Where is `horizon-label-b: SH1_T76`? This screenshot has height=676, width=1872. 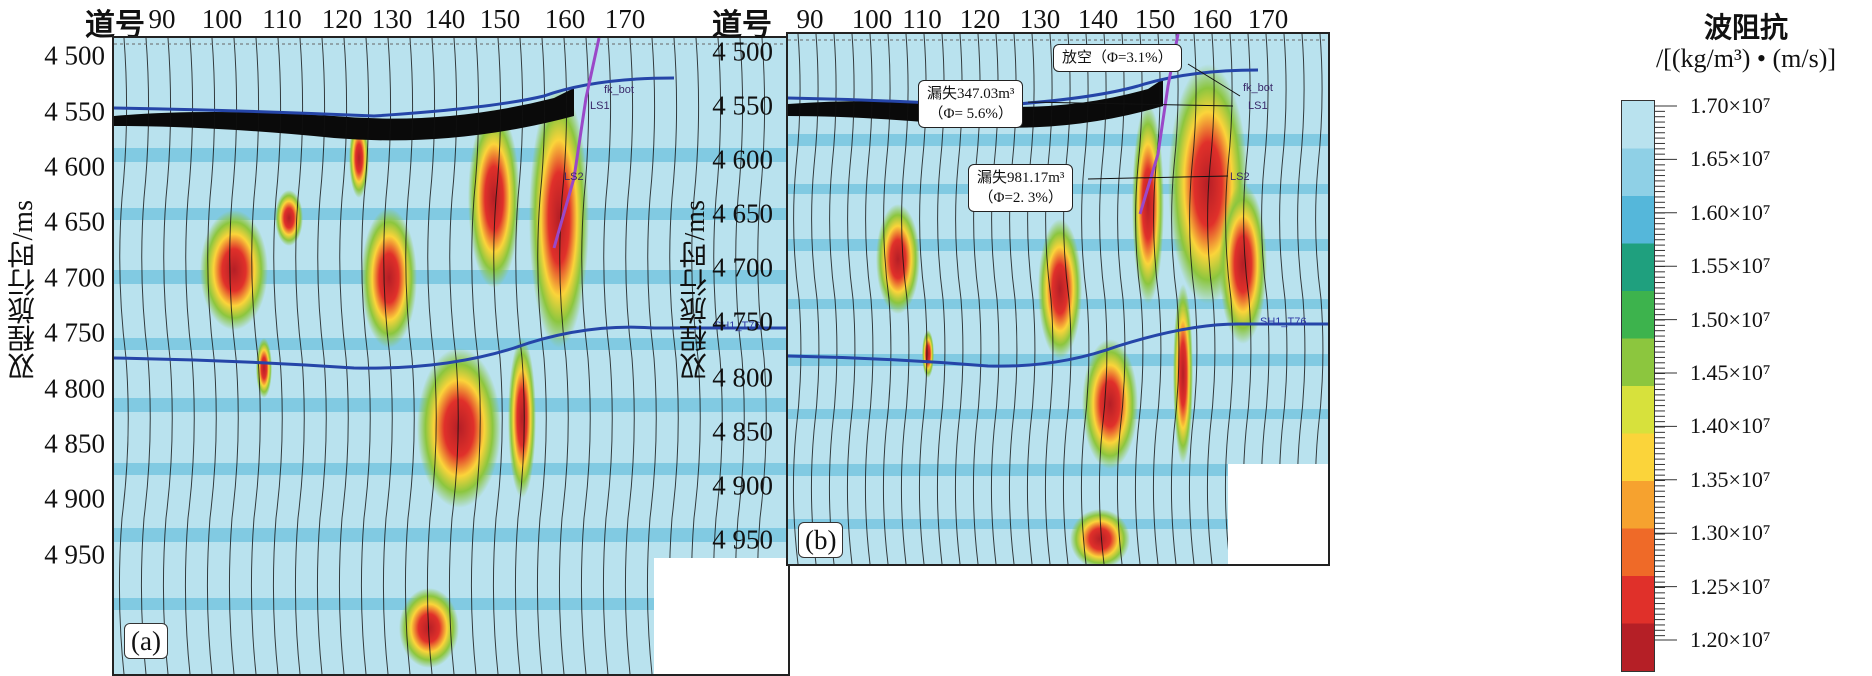
horizon-label-b: SH1_T76 is located at coordinates (1283, 322).